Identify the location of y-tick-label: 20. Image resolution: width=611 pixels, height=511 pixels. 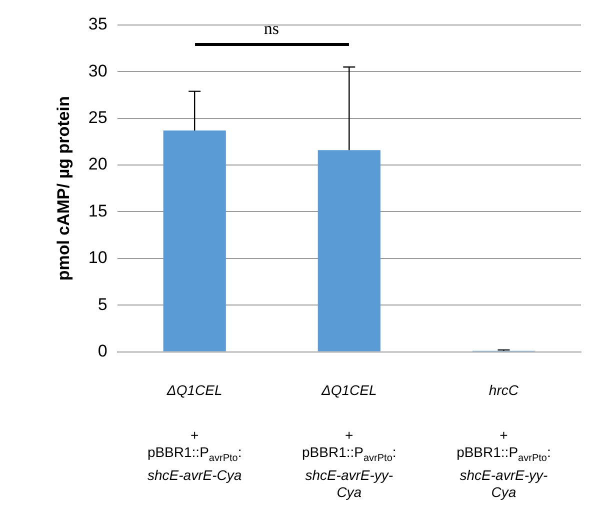
(98, 164).